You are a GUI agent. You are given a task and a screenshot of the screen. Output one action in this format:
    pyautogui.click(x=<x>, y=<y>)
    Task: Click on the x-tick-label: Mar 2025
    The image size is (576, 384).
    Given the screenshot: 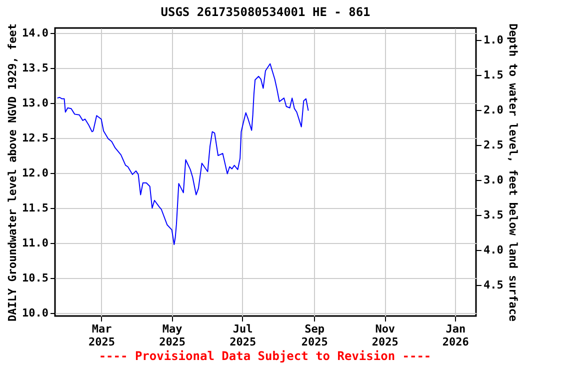 What is the action you would take?
    pyautogui.click(x=102, y=335)
    